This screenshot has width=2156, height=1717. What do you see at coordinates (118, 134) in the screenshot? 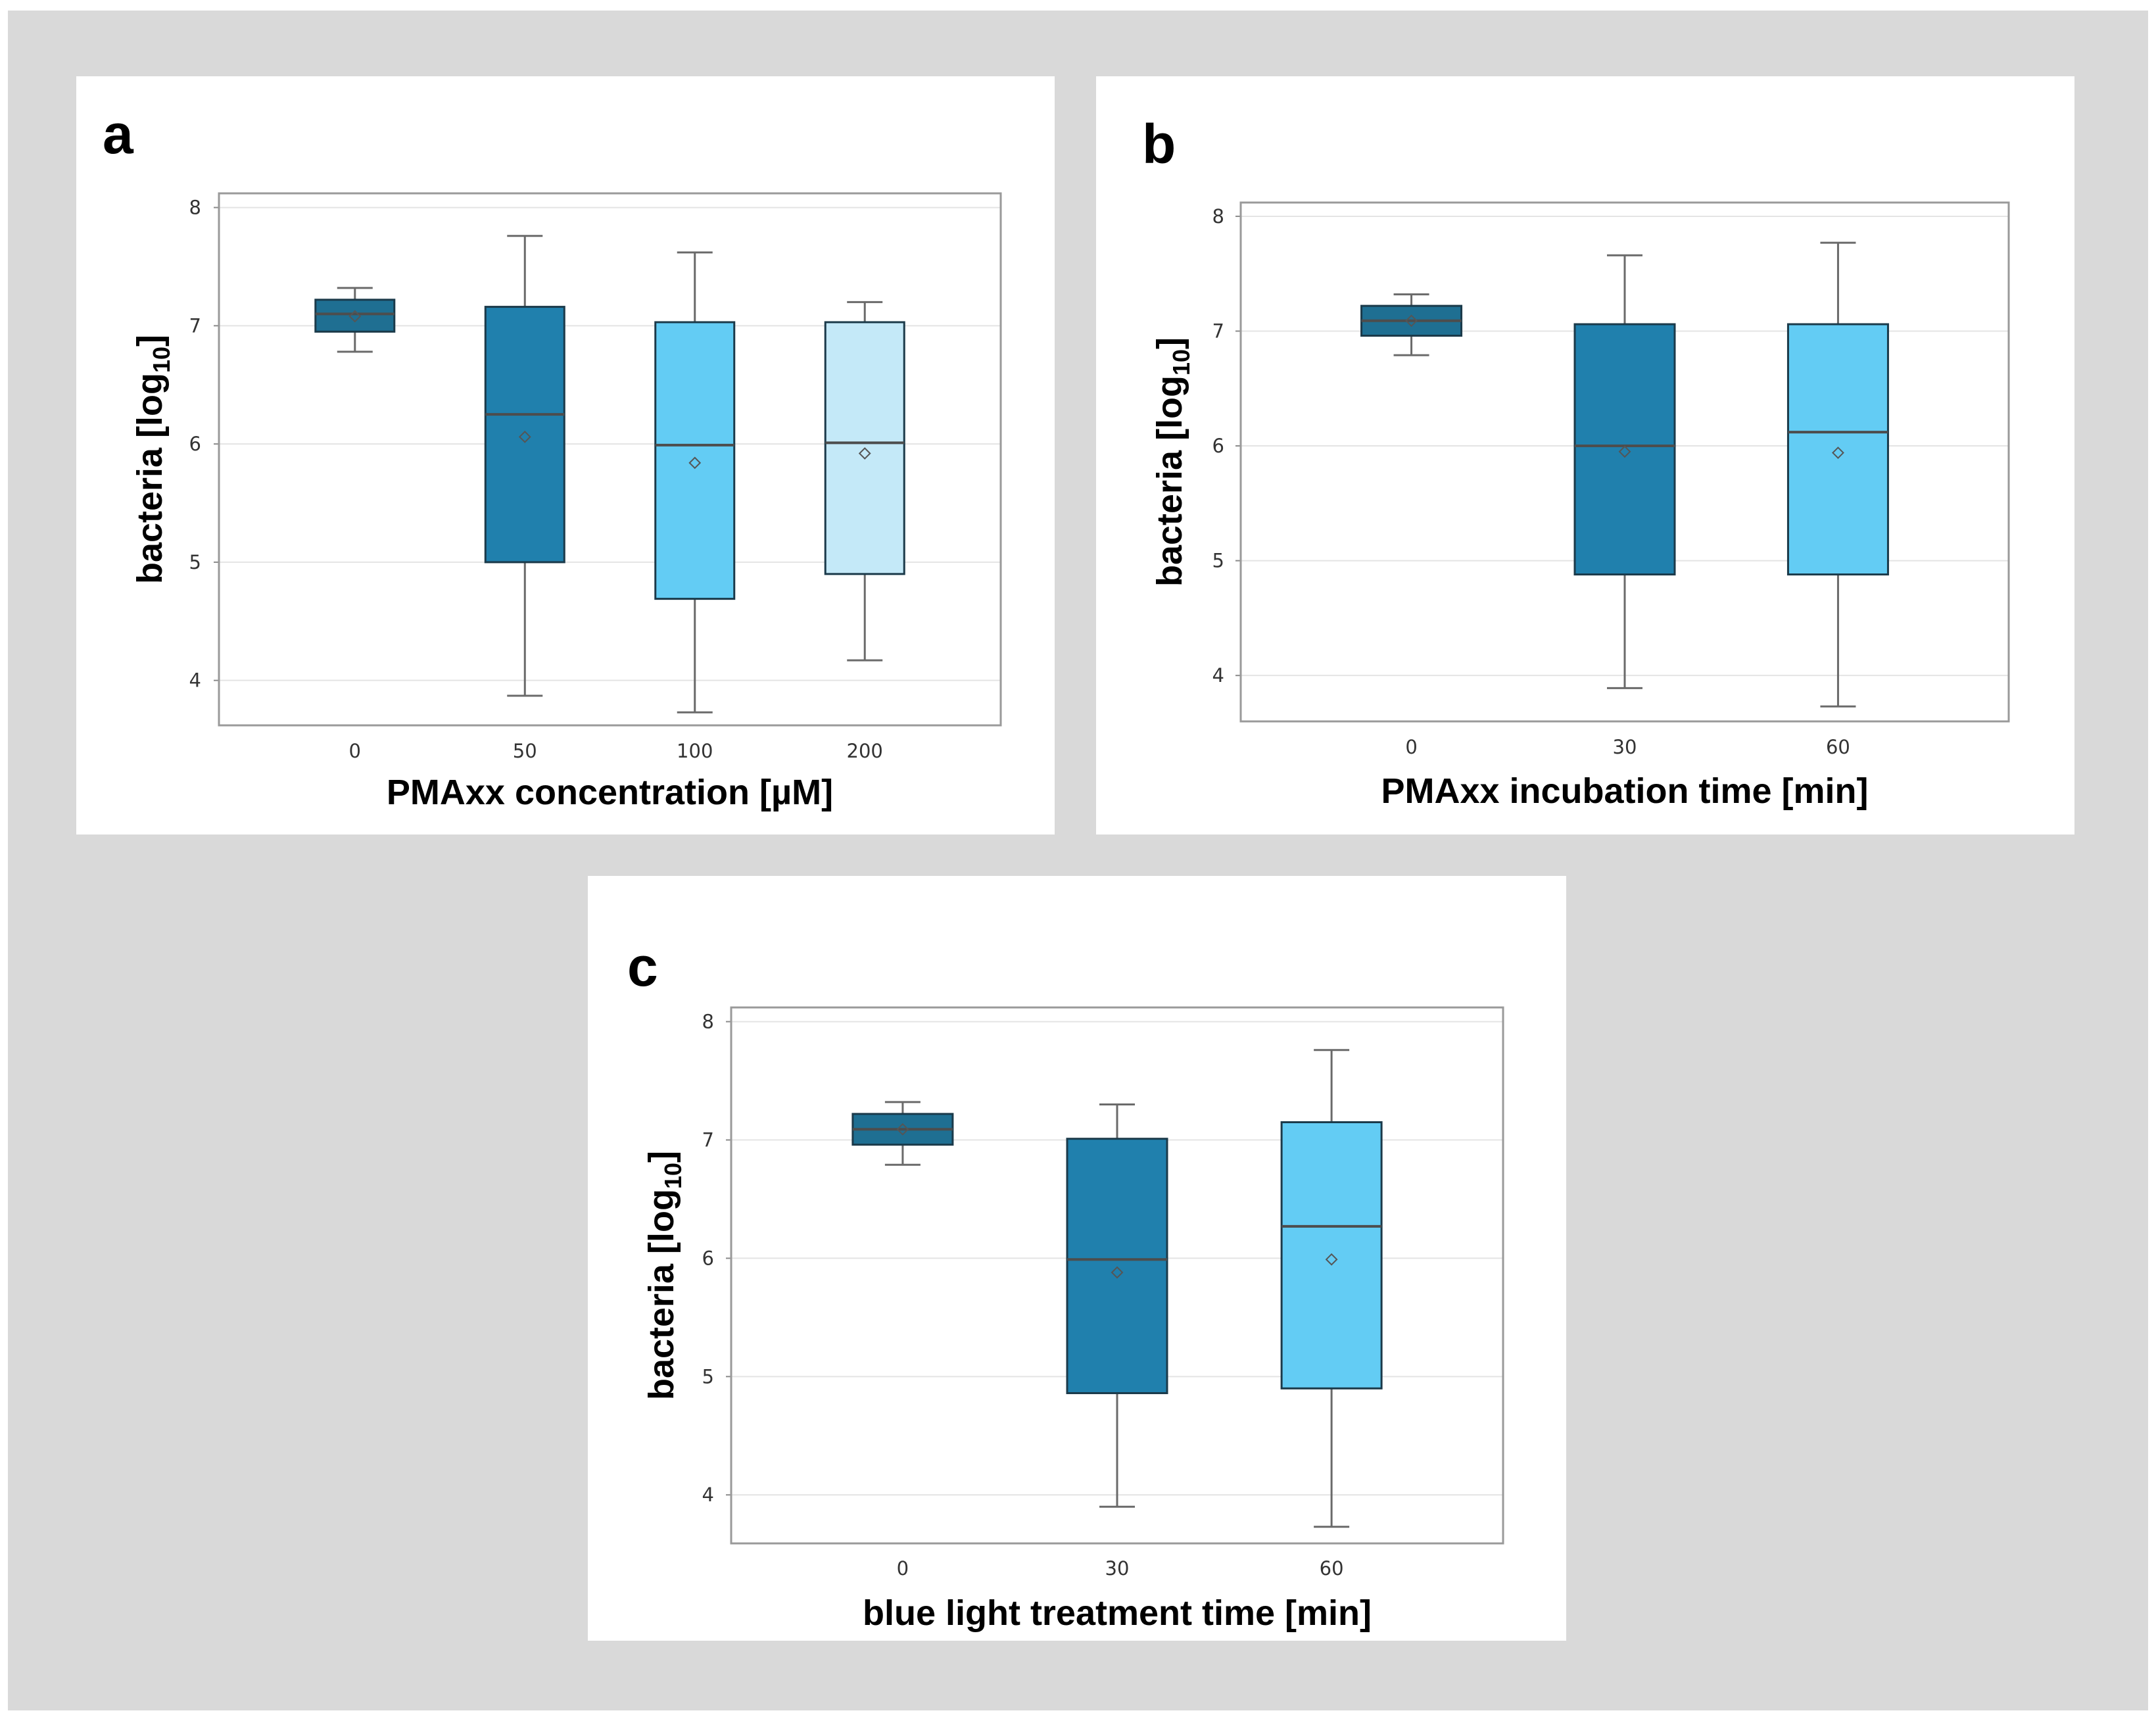
I see `panel-a-letter: a` at bounding box center [118, 134].